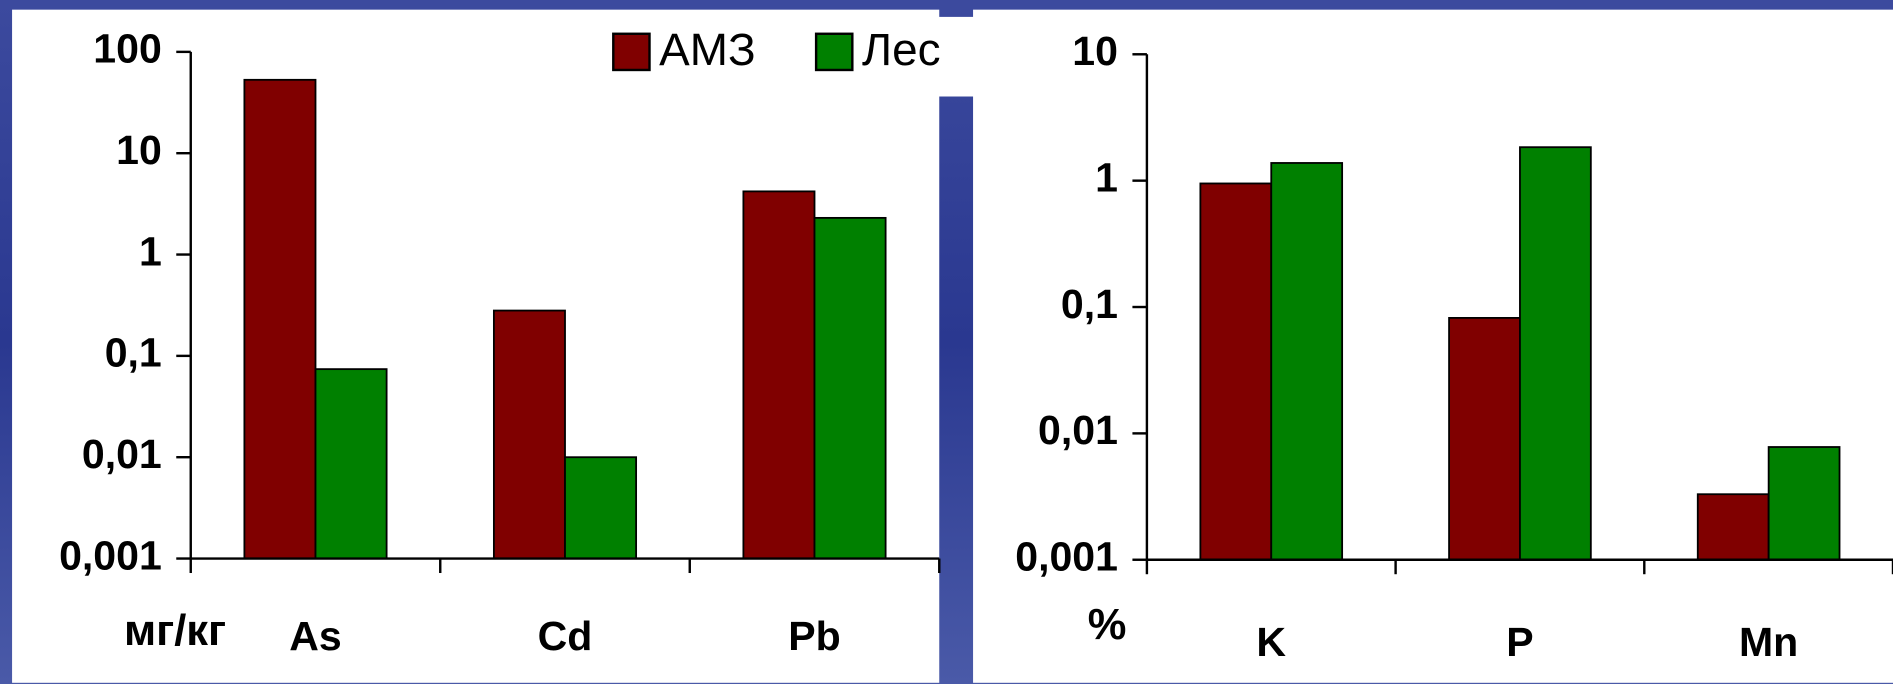 Image resolution: width=1893 pixels, height=684 pixels. What do you see at coordinates (1271, 642) in the screenshot?
I see `x-tick-label: K` at bounding box center [1271, 642].